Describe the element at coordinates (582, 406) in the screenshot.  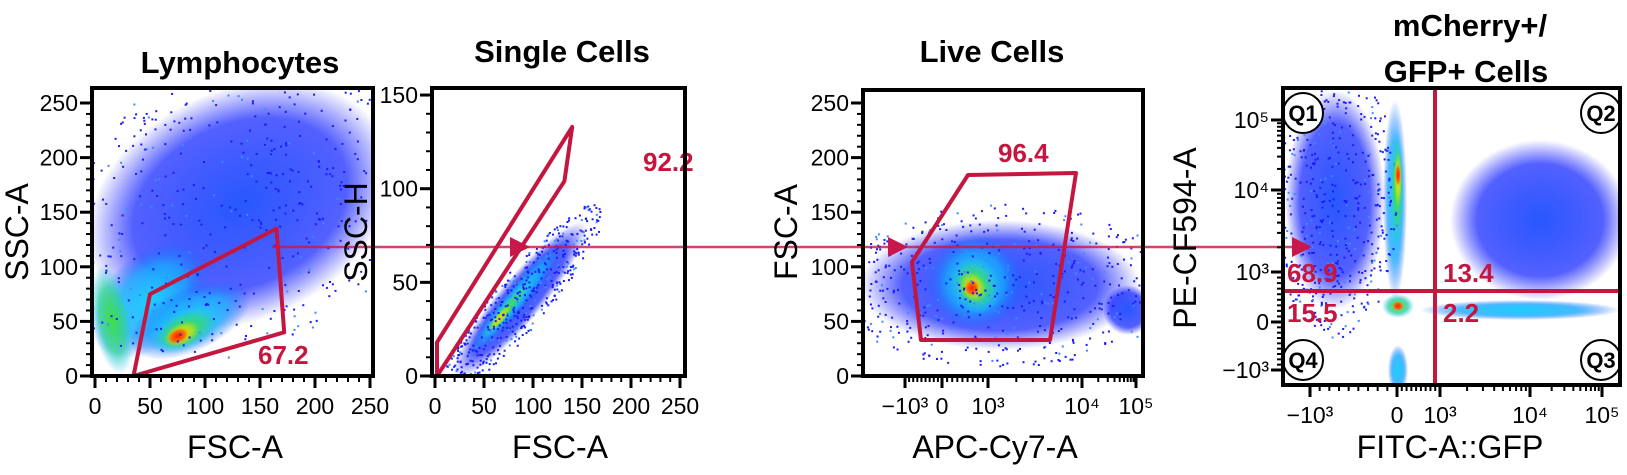
I see `x-tick-label: 150` at that location.